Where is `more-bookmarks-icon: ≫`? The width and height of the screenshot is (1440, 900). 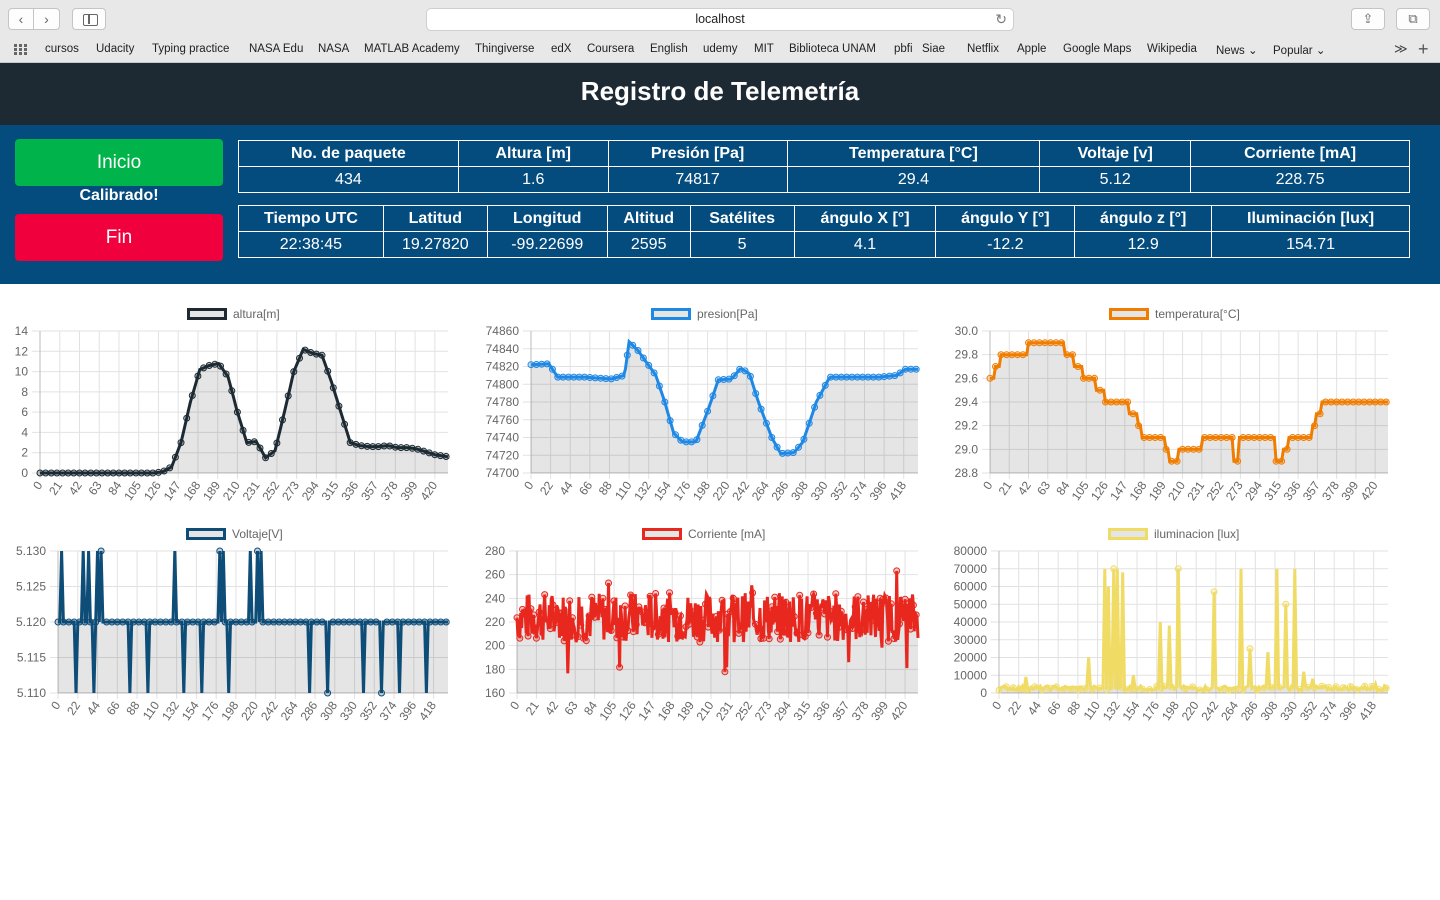
more-bookmarks-icon: ≫ is located at coordinates (1401, 48).